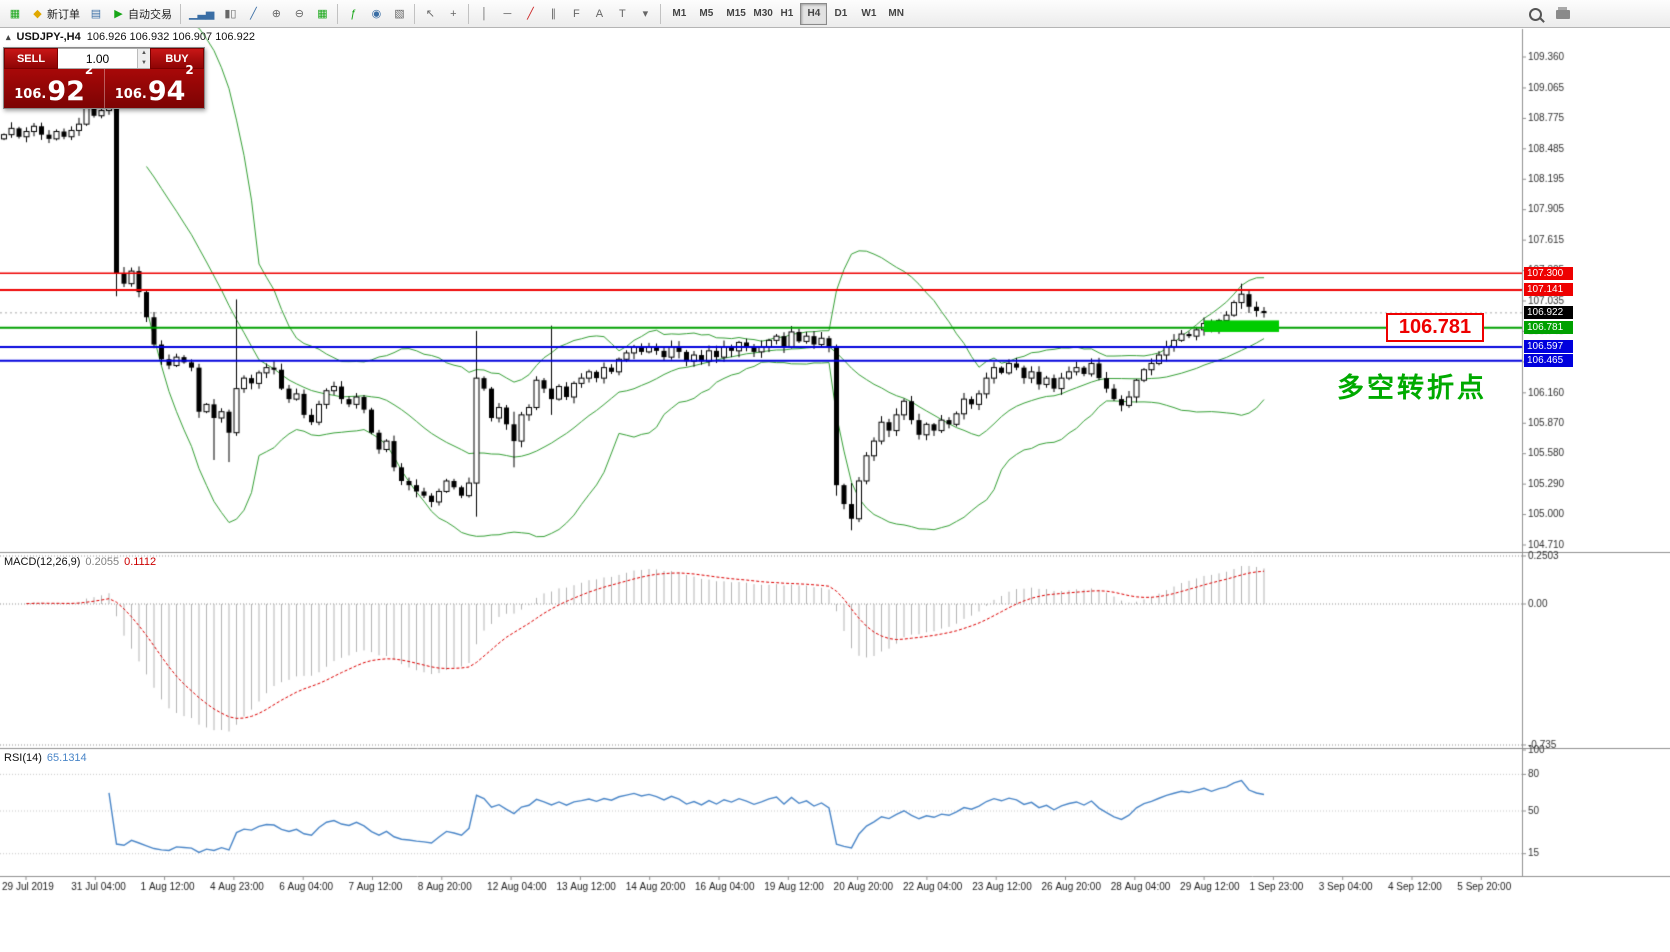  I want to click on new-order-icon: ◆, so click(37, 13).